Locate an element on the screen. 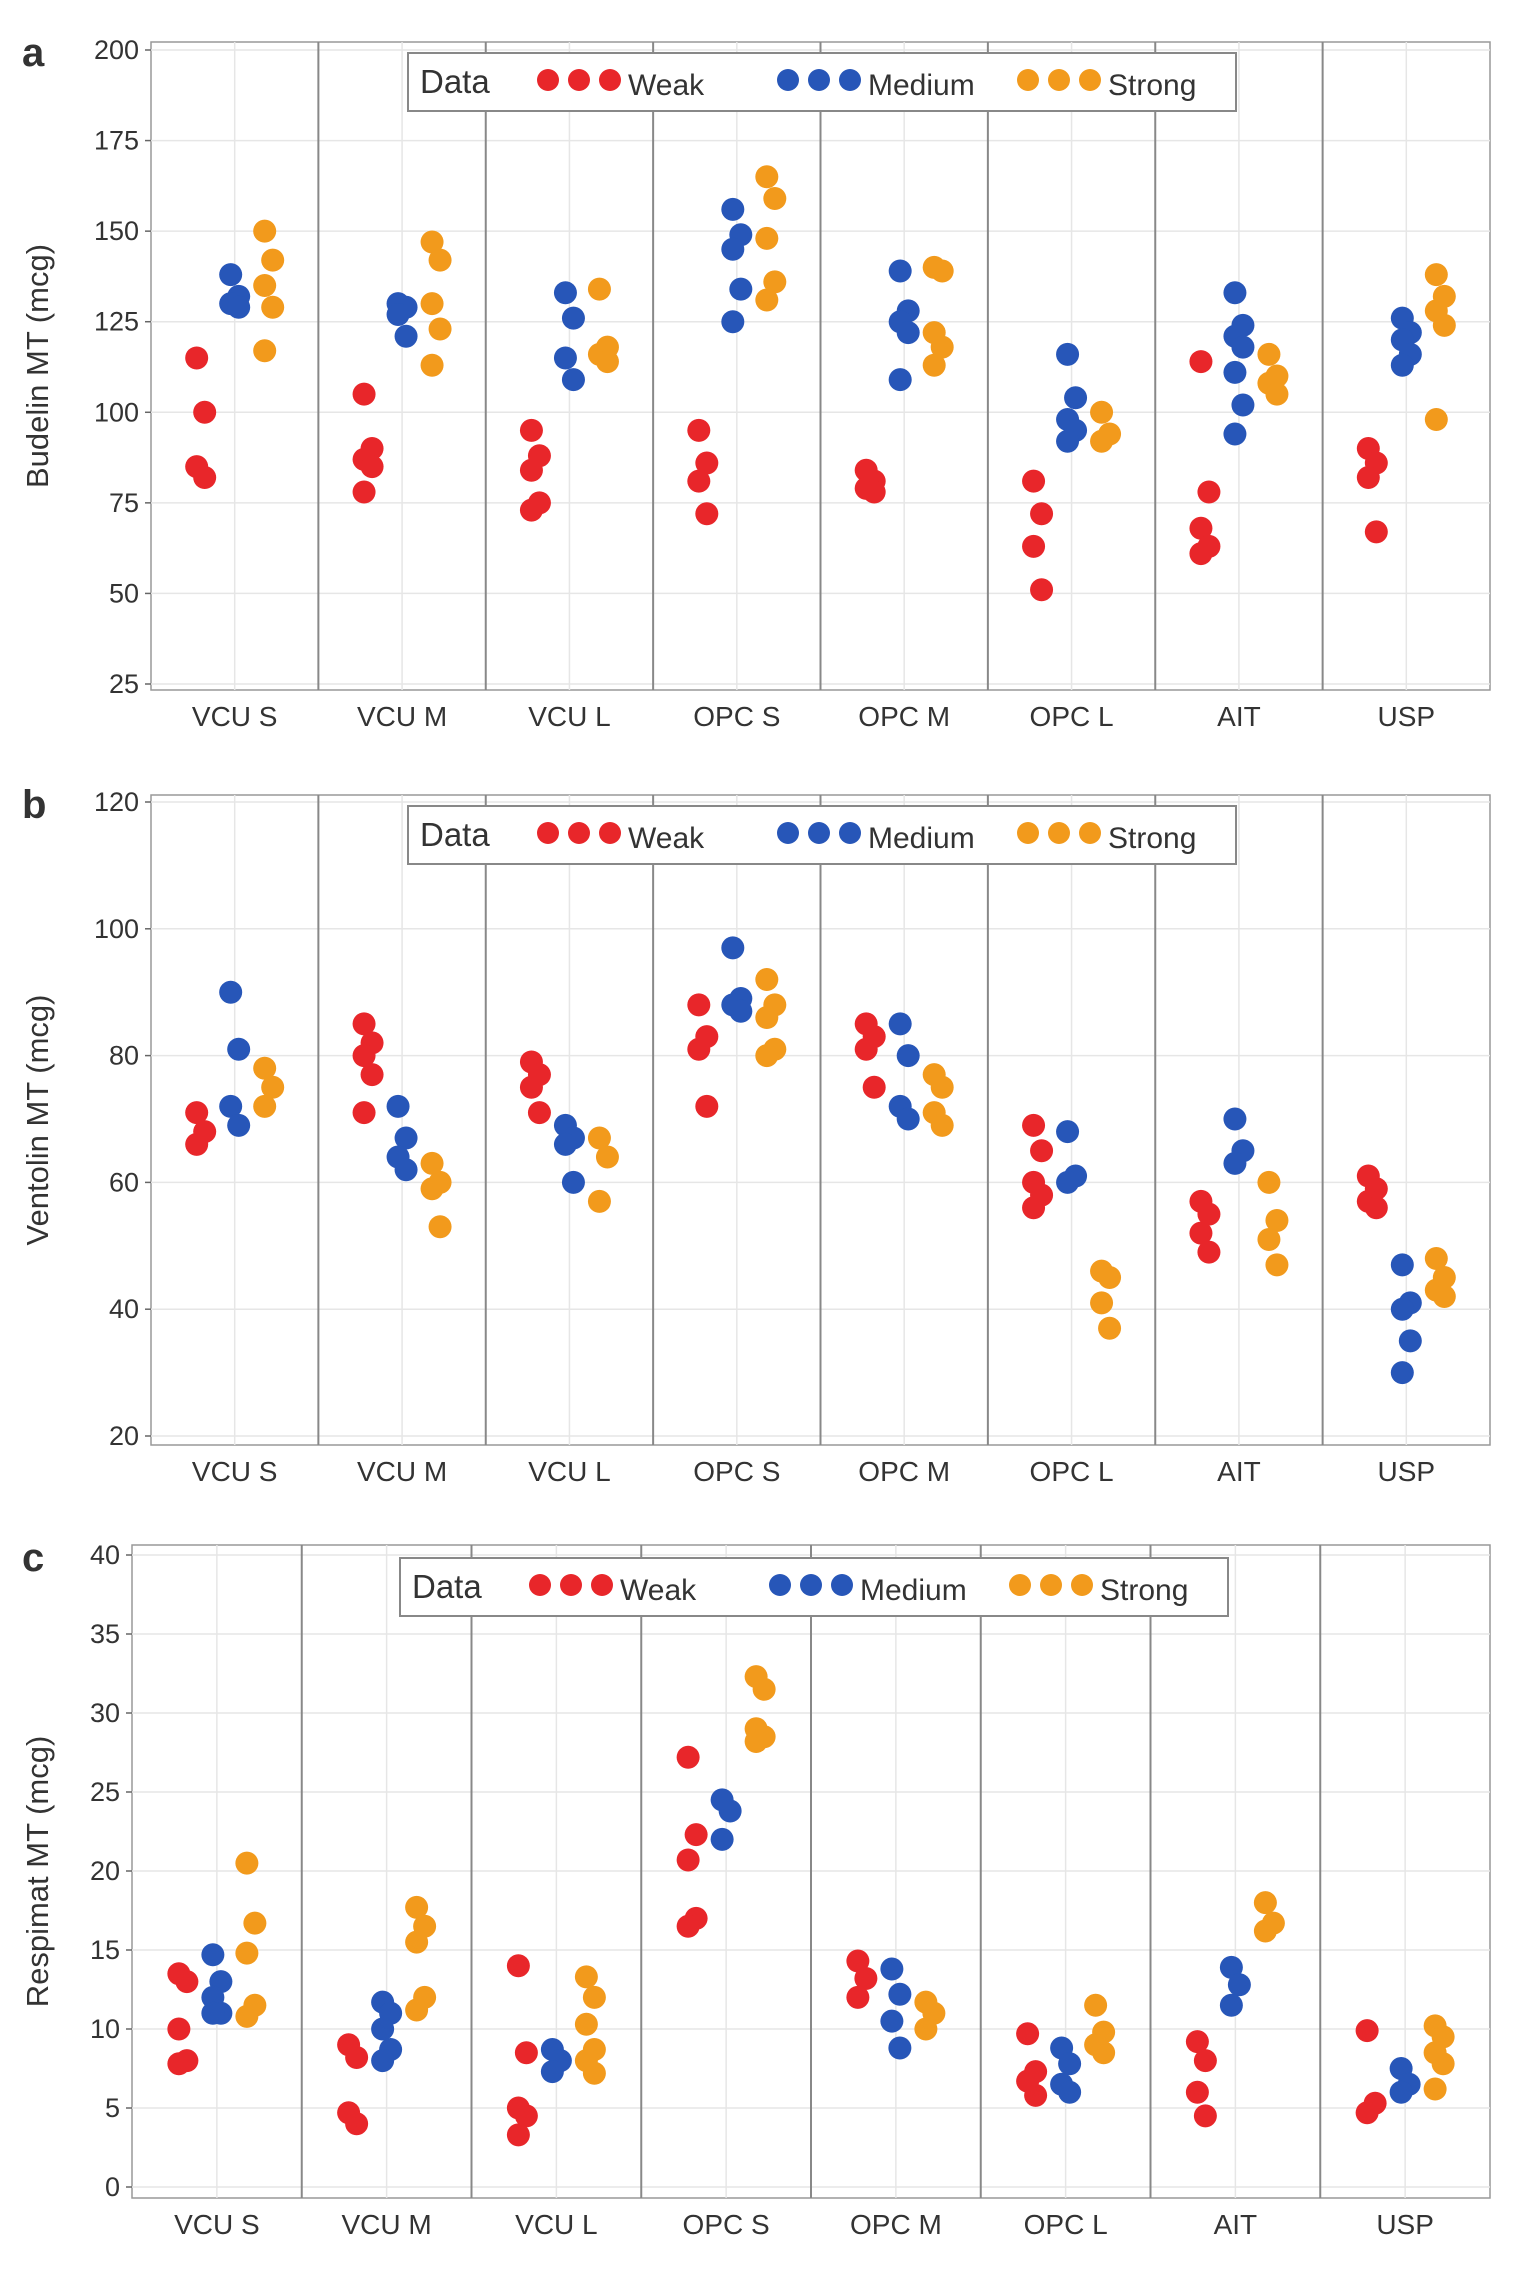 The height and width of the screenshot is (2296, 1527). x-tick-label: OPC L is located at coordinates (1072, 1471).